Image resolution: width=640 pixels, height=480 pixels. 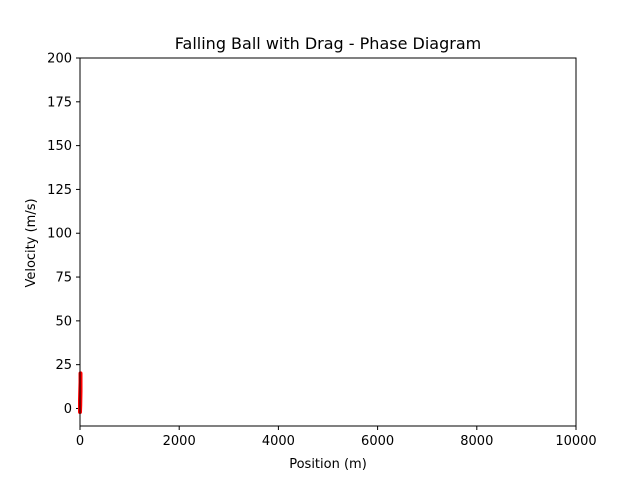 What do you see at coordinates (59, 234) in the screenshot?
I see `y-tick-label: 100` at bounding box center [59, 234].